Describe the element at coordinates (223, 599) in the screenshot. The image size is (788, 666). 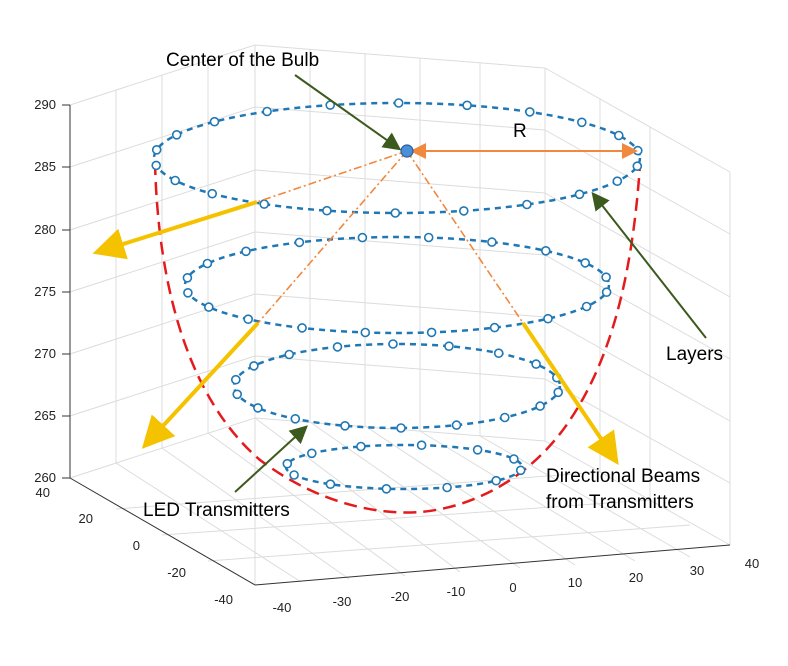
I see `y-tick: -40` at that location.